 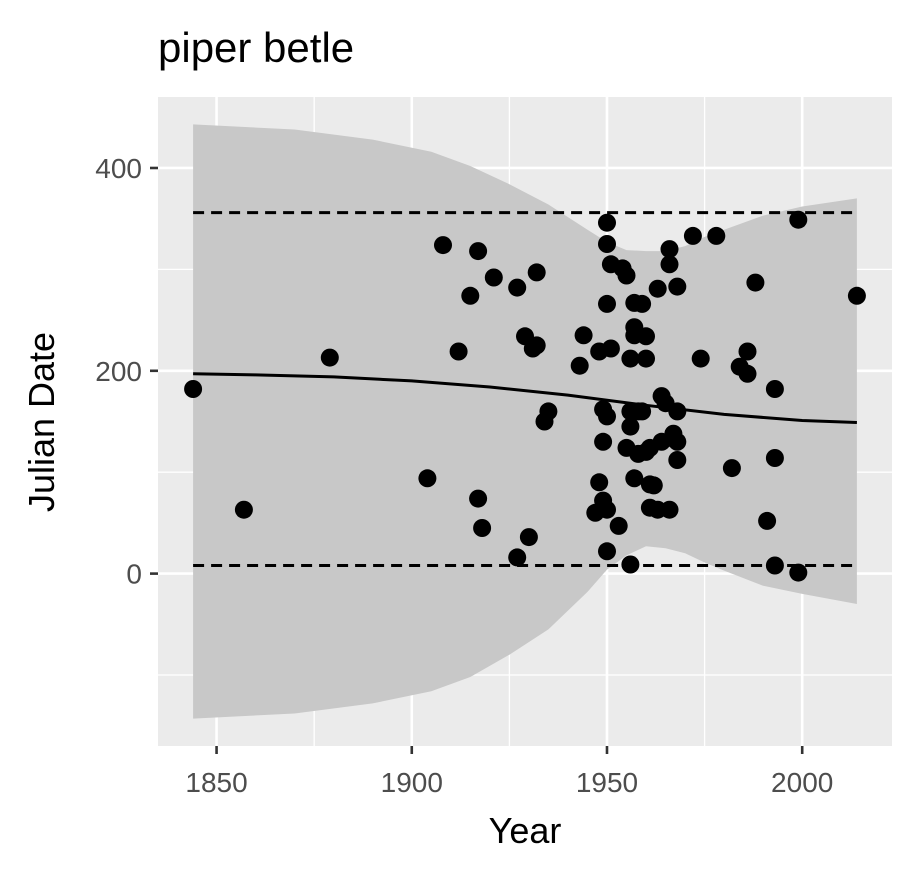 What do you see at coordinates (607, 782) in the screenshot?
I see `x-tick-label: 1950` at bounding box center [607, 782].